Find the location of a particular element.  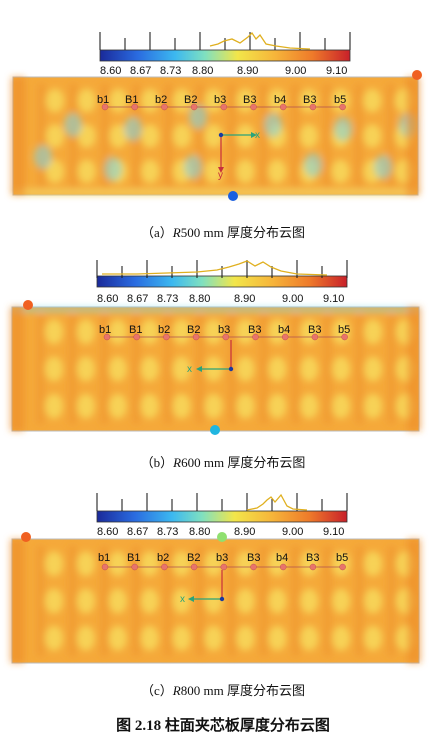

tick-label: 8.80 is located at coordinates (199, 532).